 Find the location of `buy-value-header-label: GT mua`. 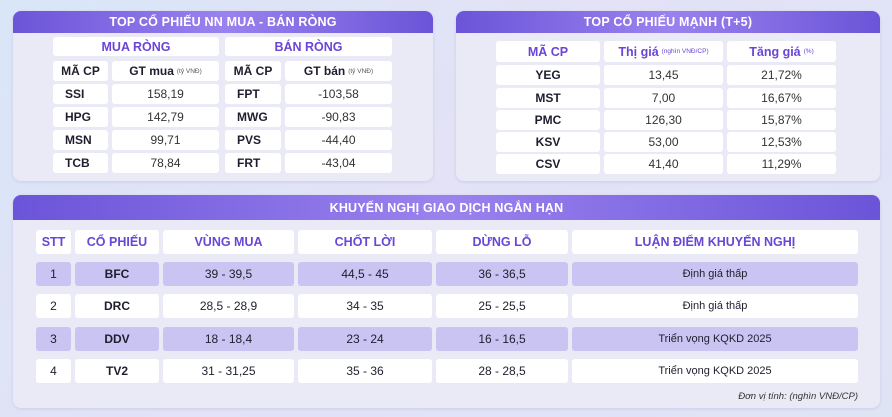

buy-value-header-label: GT mua is located at coordinates (151, 71).